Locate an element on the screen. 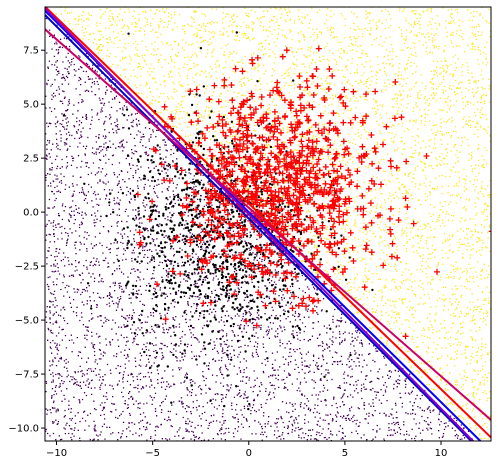  x-tick-label: 10 is located at coordinates (441, 453).